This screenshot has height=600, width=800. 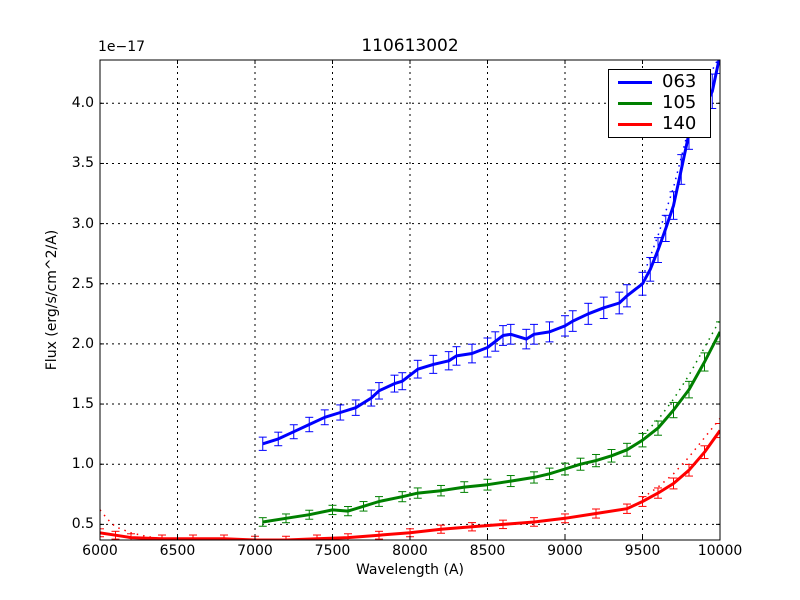 I want to click on x-tick-label: 10000, so click(x=720, y=551).